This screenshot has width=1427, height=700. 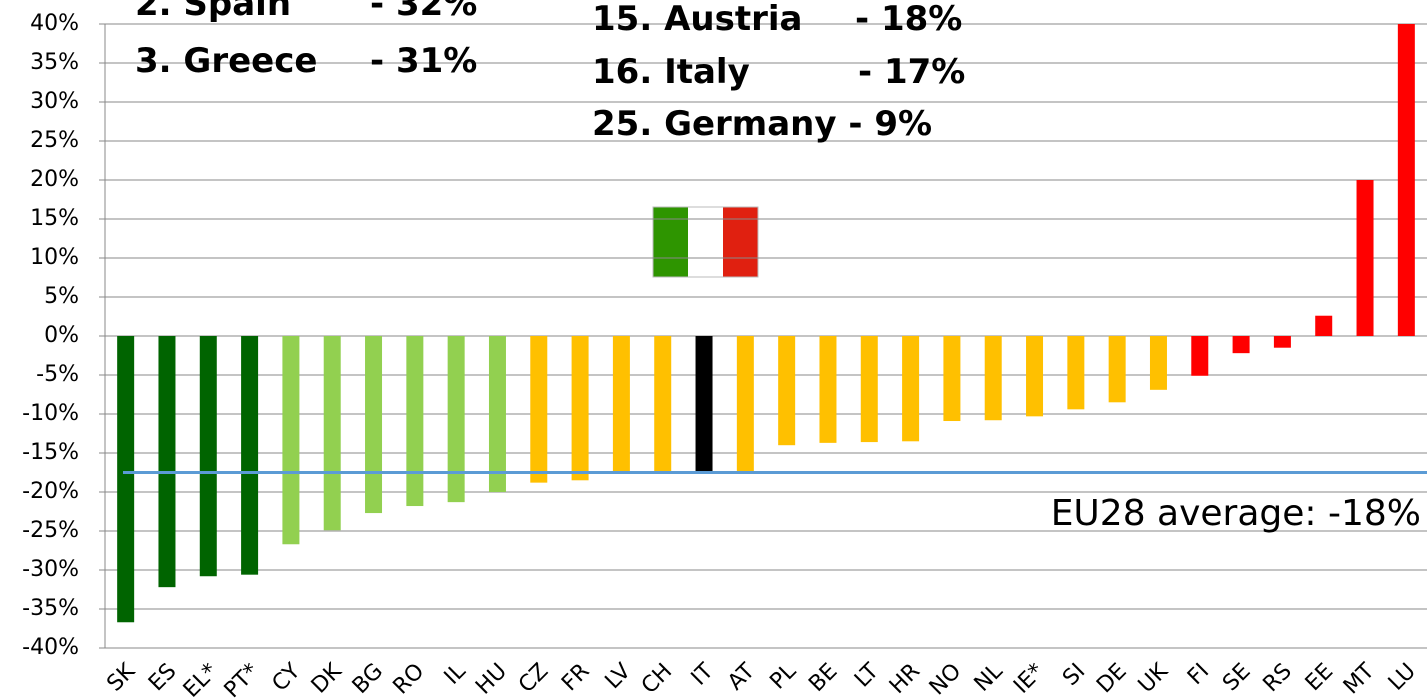 What do you see at coordinates (54, 257) in the screenshot?
I see `y-tick-label: 10%` at bounding box center [54, 257].